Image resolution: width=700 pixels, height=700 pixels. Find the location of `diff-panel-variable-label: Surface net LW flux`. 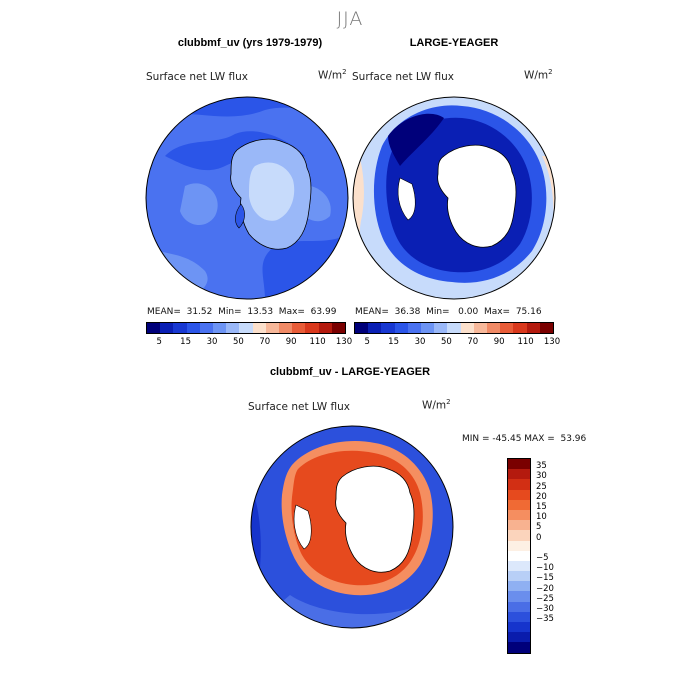

diff-panel-variable-label: Surface net LW flux is located at coordinates (299, 407).